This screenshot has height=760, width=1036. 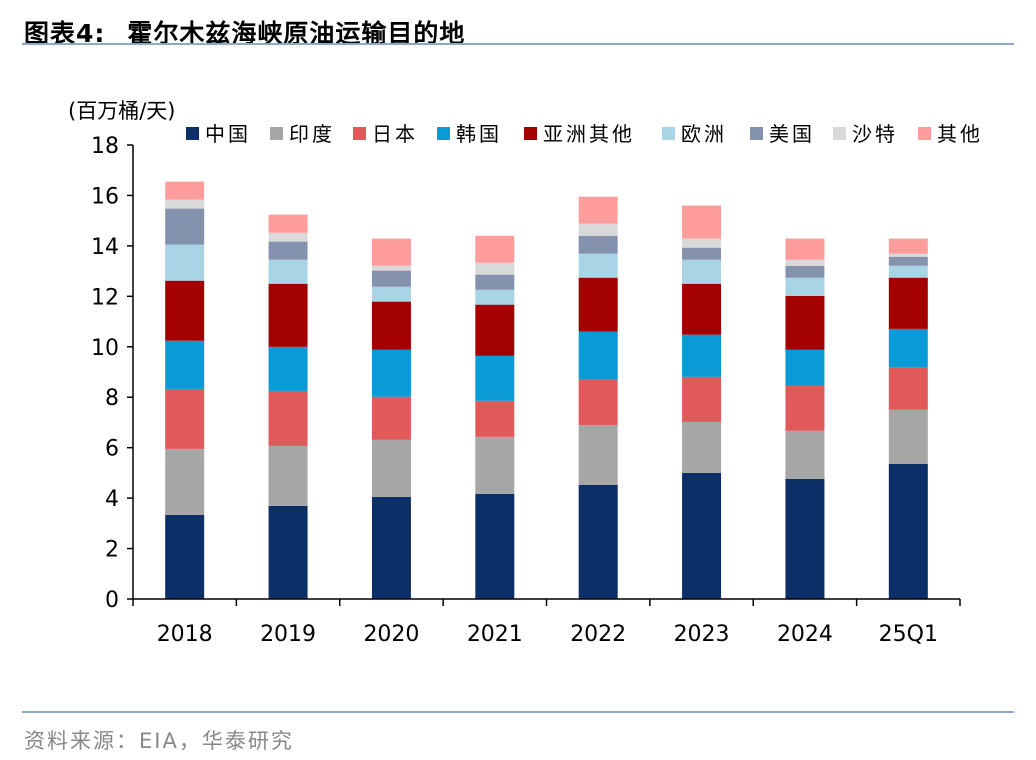 What do you see at coordinates (805, 634) in the screenshot?
I see `x-tick-label: 2024` at bounding box center [805, 634].